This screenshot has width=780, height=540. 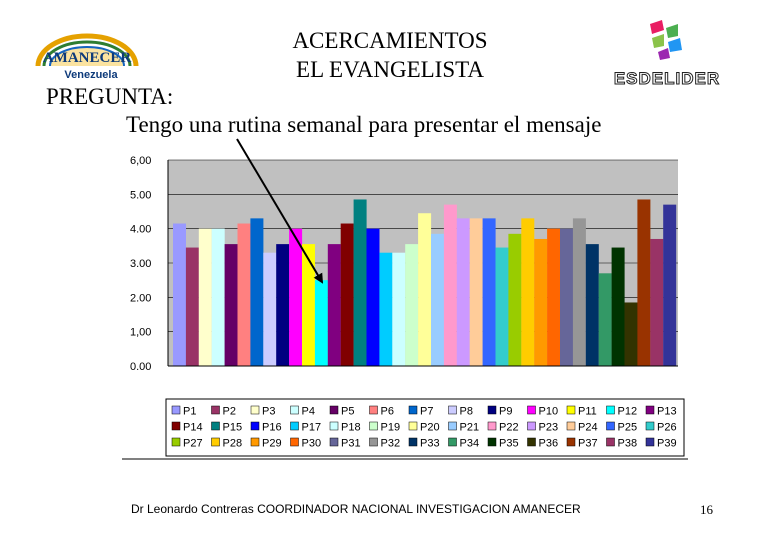 I want to click on legend-label: P22, so click(x=509, y=428).